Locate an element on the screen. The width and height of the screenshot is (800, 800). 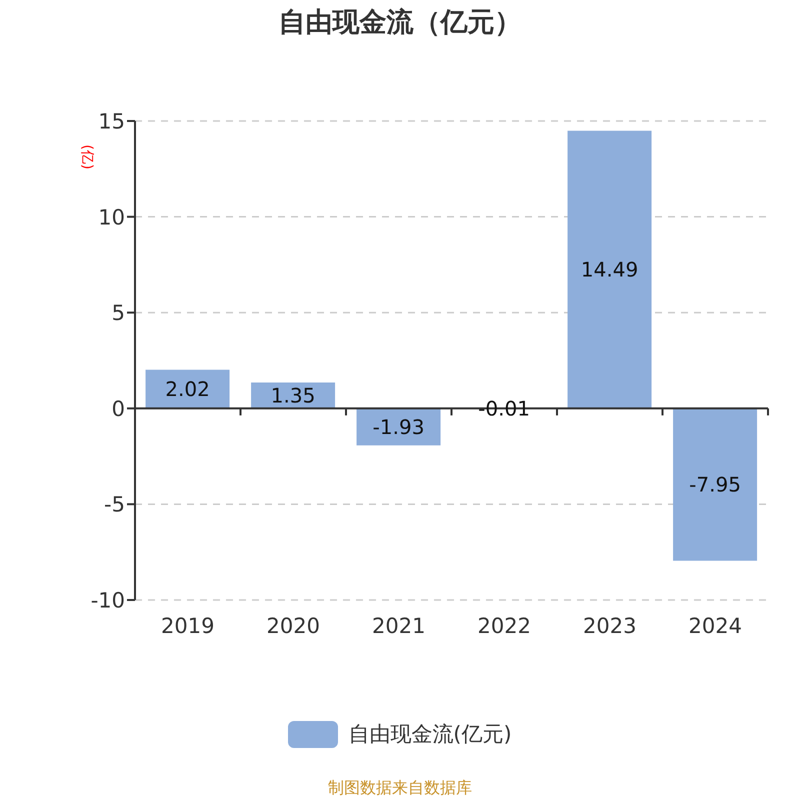
y-tick-label: -5 is located at coordinates (114, 504).